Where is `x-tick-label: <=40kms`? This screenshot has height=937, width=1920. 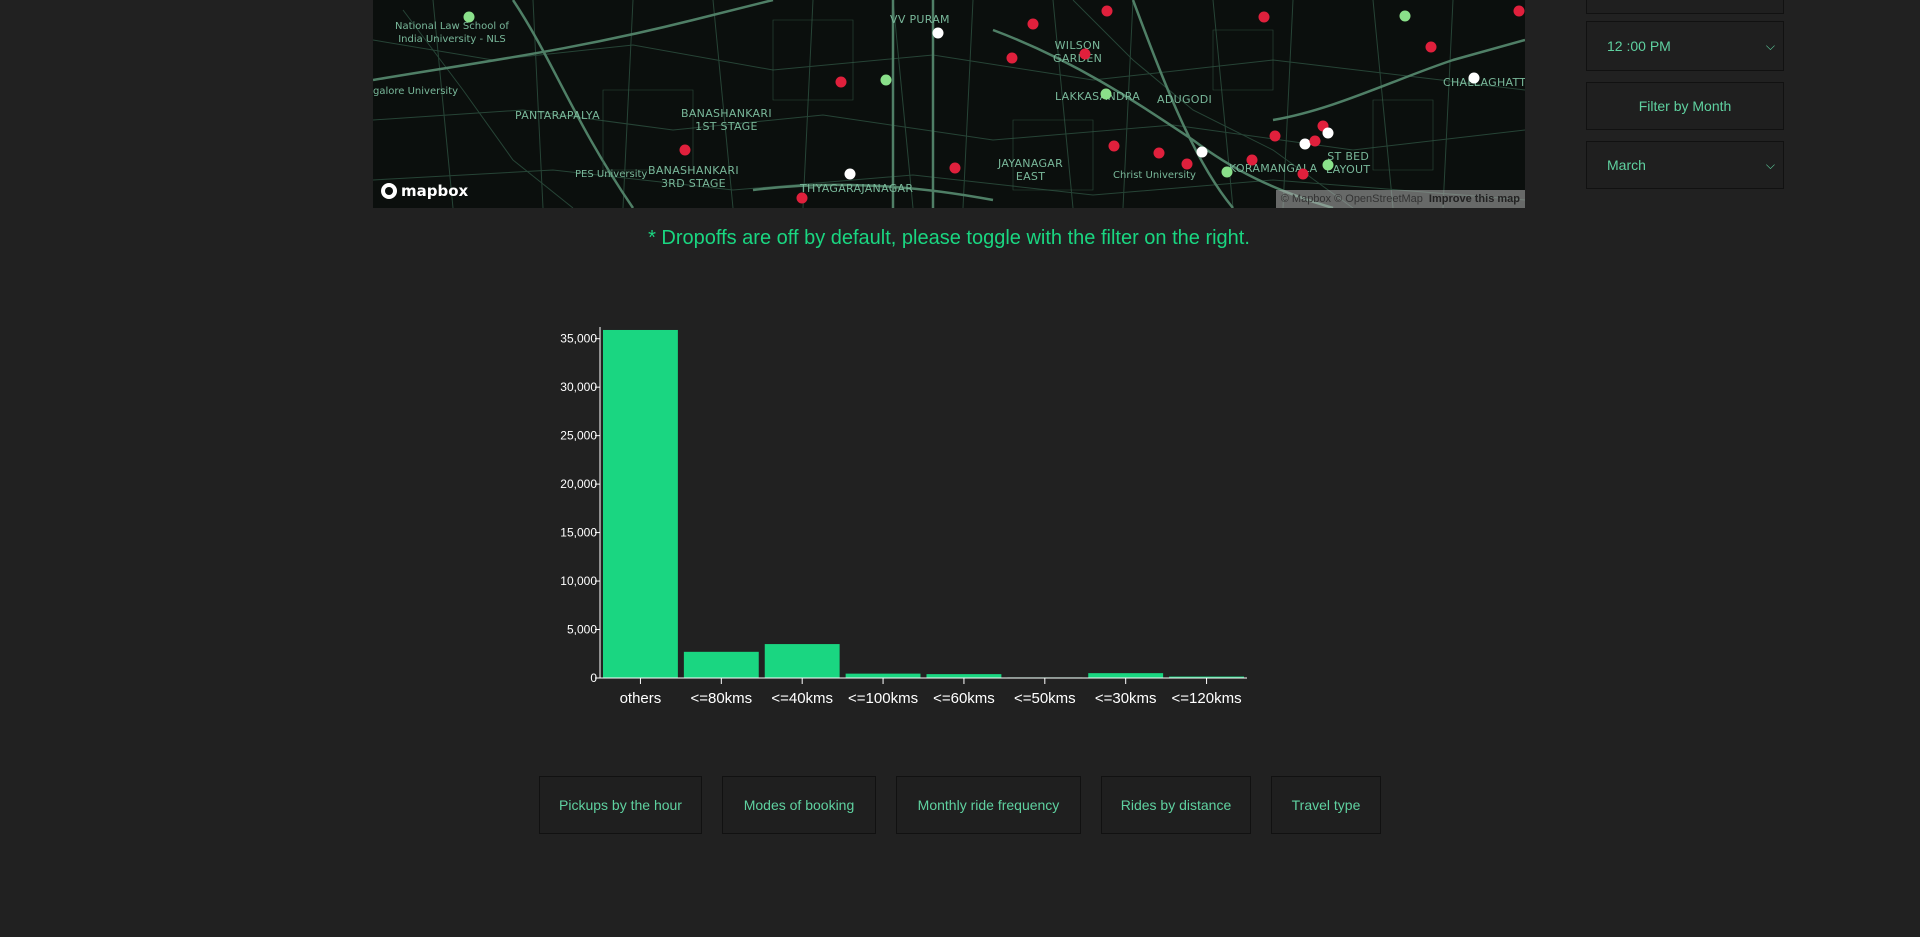 x-tick-label: <=40kms is located at coordinates (802, 698).